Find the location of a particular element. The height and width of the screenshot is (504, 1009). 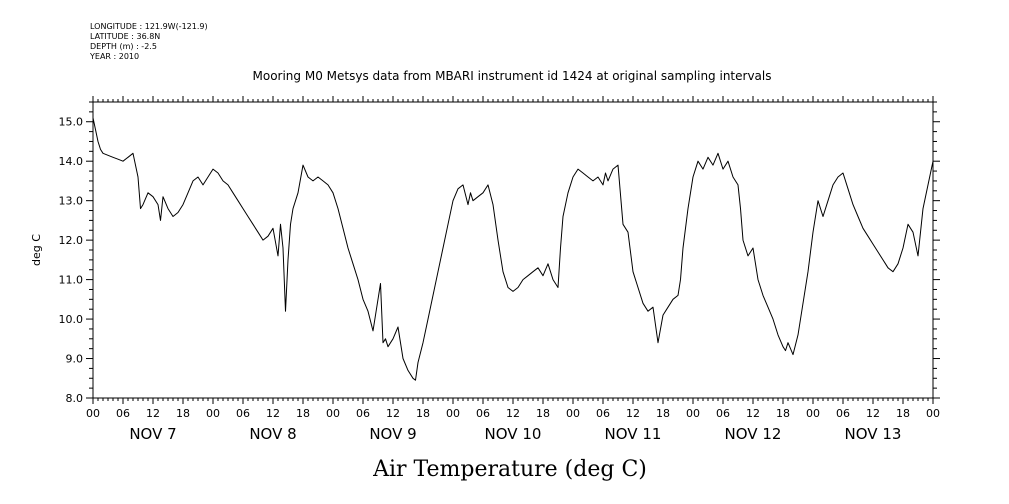

meta-year: YEAR : 2010 is located at coordinates (115, 56).